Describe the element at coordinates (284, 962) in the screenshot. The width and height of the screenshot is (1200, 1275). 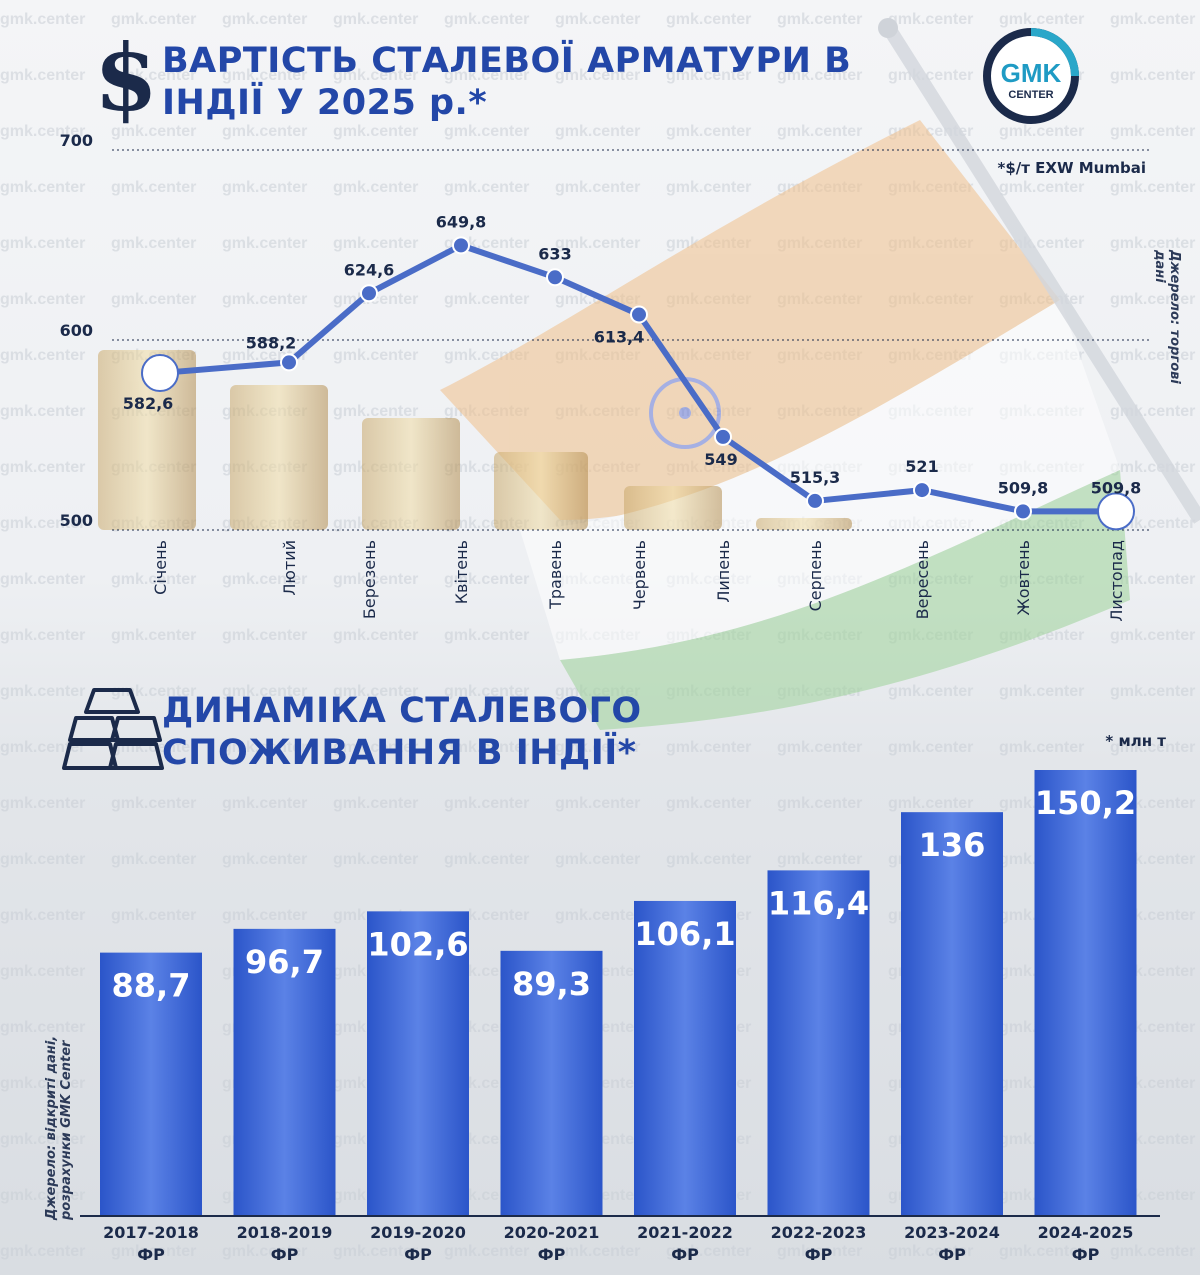
I see `bar-value-label: 96,7` at that location.